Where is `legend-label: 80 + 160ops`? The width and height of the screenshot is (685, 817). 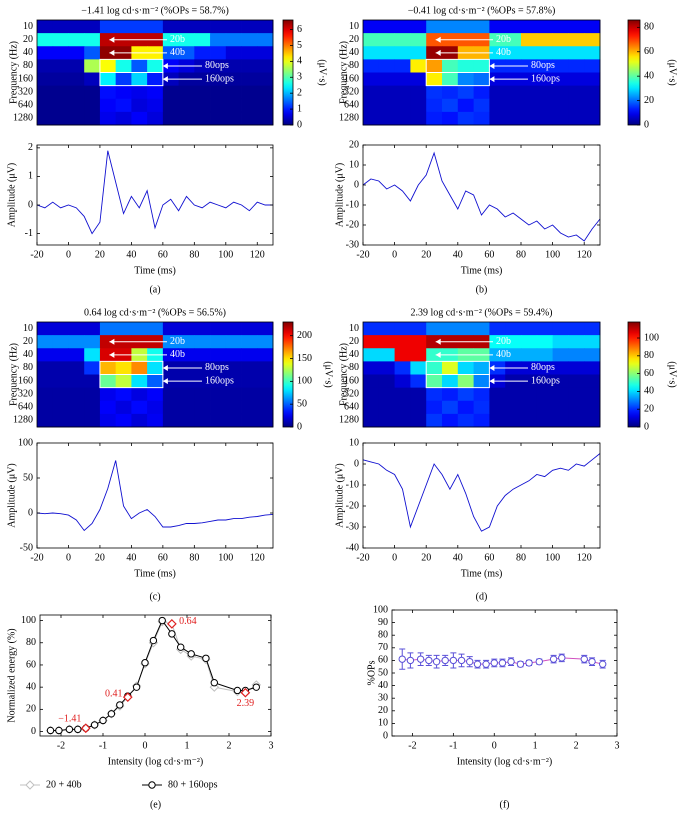
legend-label: 80 + 160ops is located at coordinates (193, 784).